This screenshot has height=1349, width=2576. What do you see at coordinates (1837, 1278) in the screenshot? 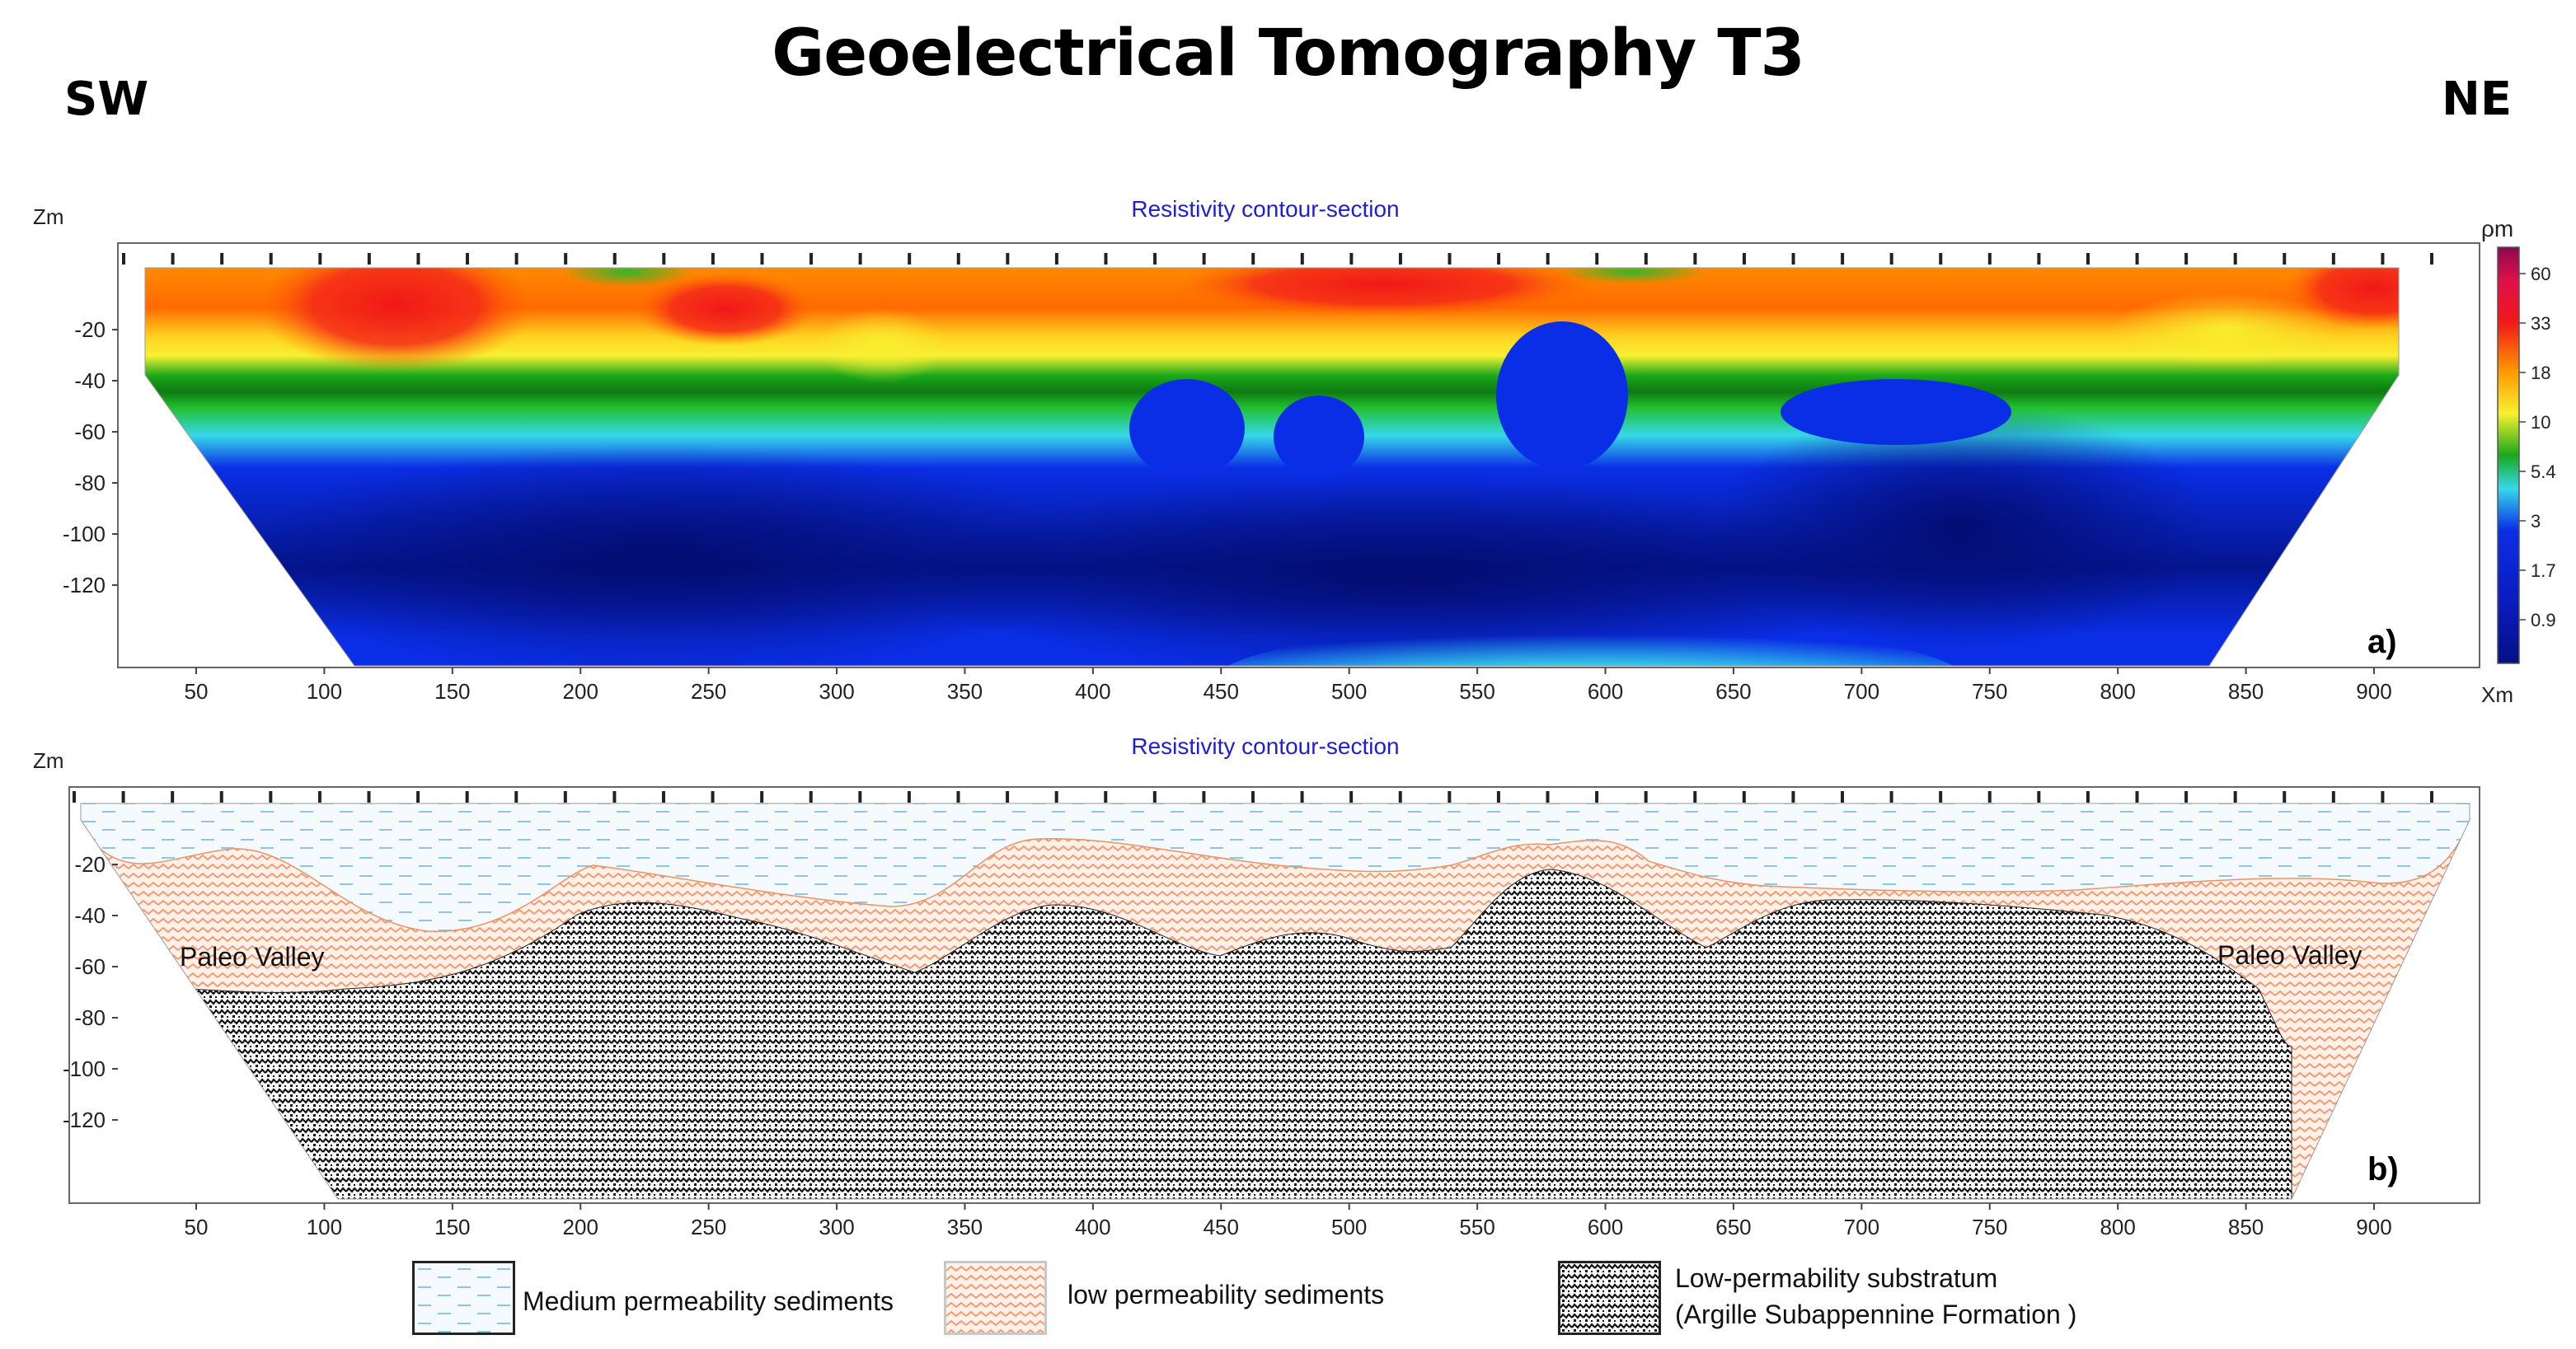
I see `legend-label-substratum-1: Low-permability substratum` at bounding box center [1837, 1278].